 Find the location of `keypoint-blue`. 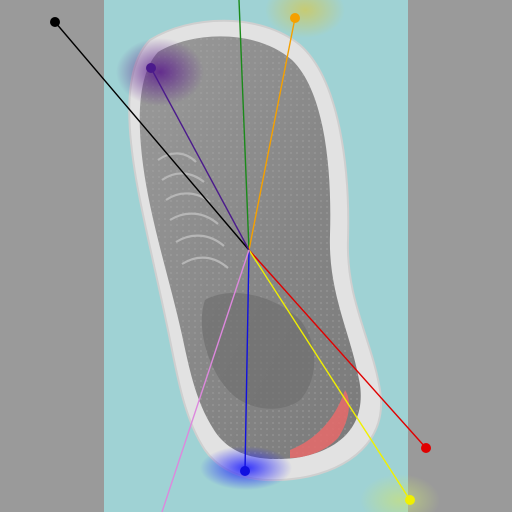

keypoint-blue is located at coordinates (245, 471).